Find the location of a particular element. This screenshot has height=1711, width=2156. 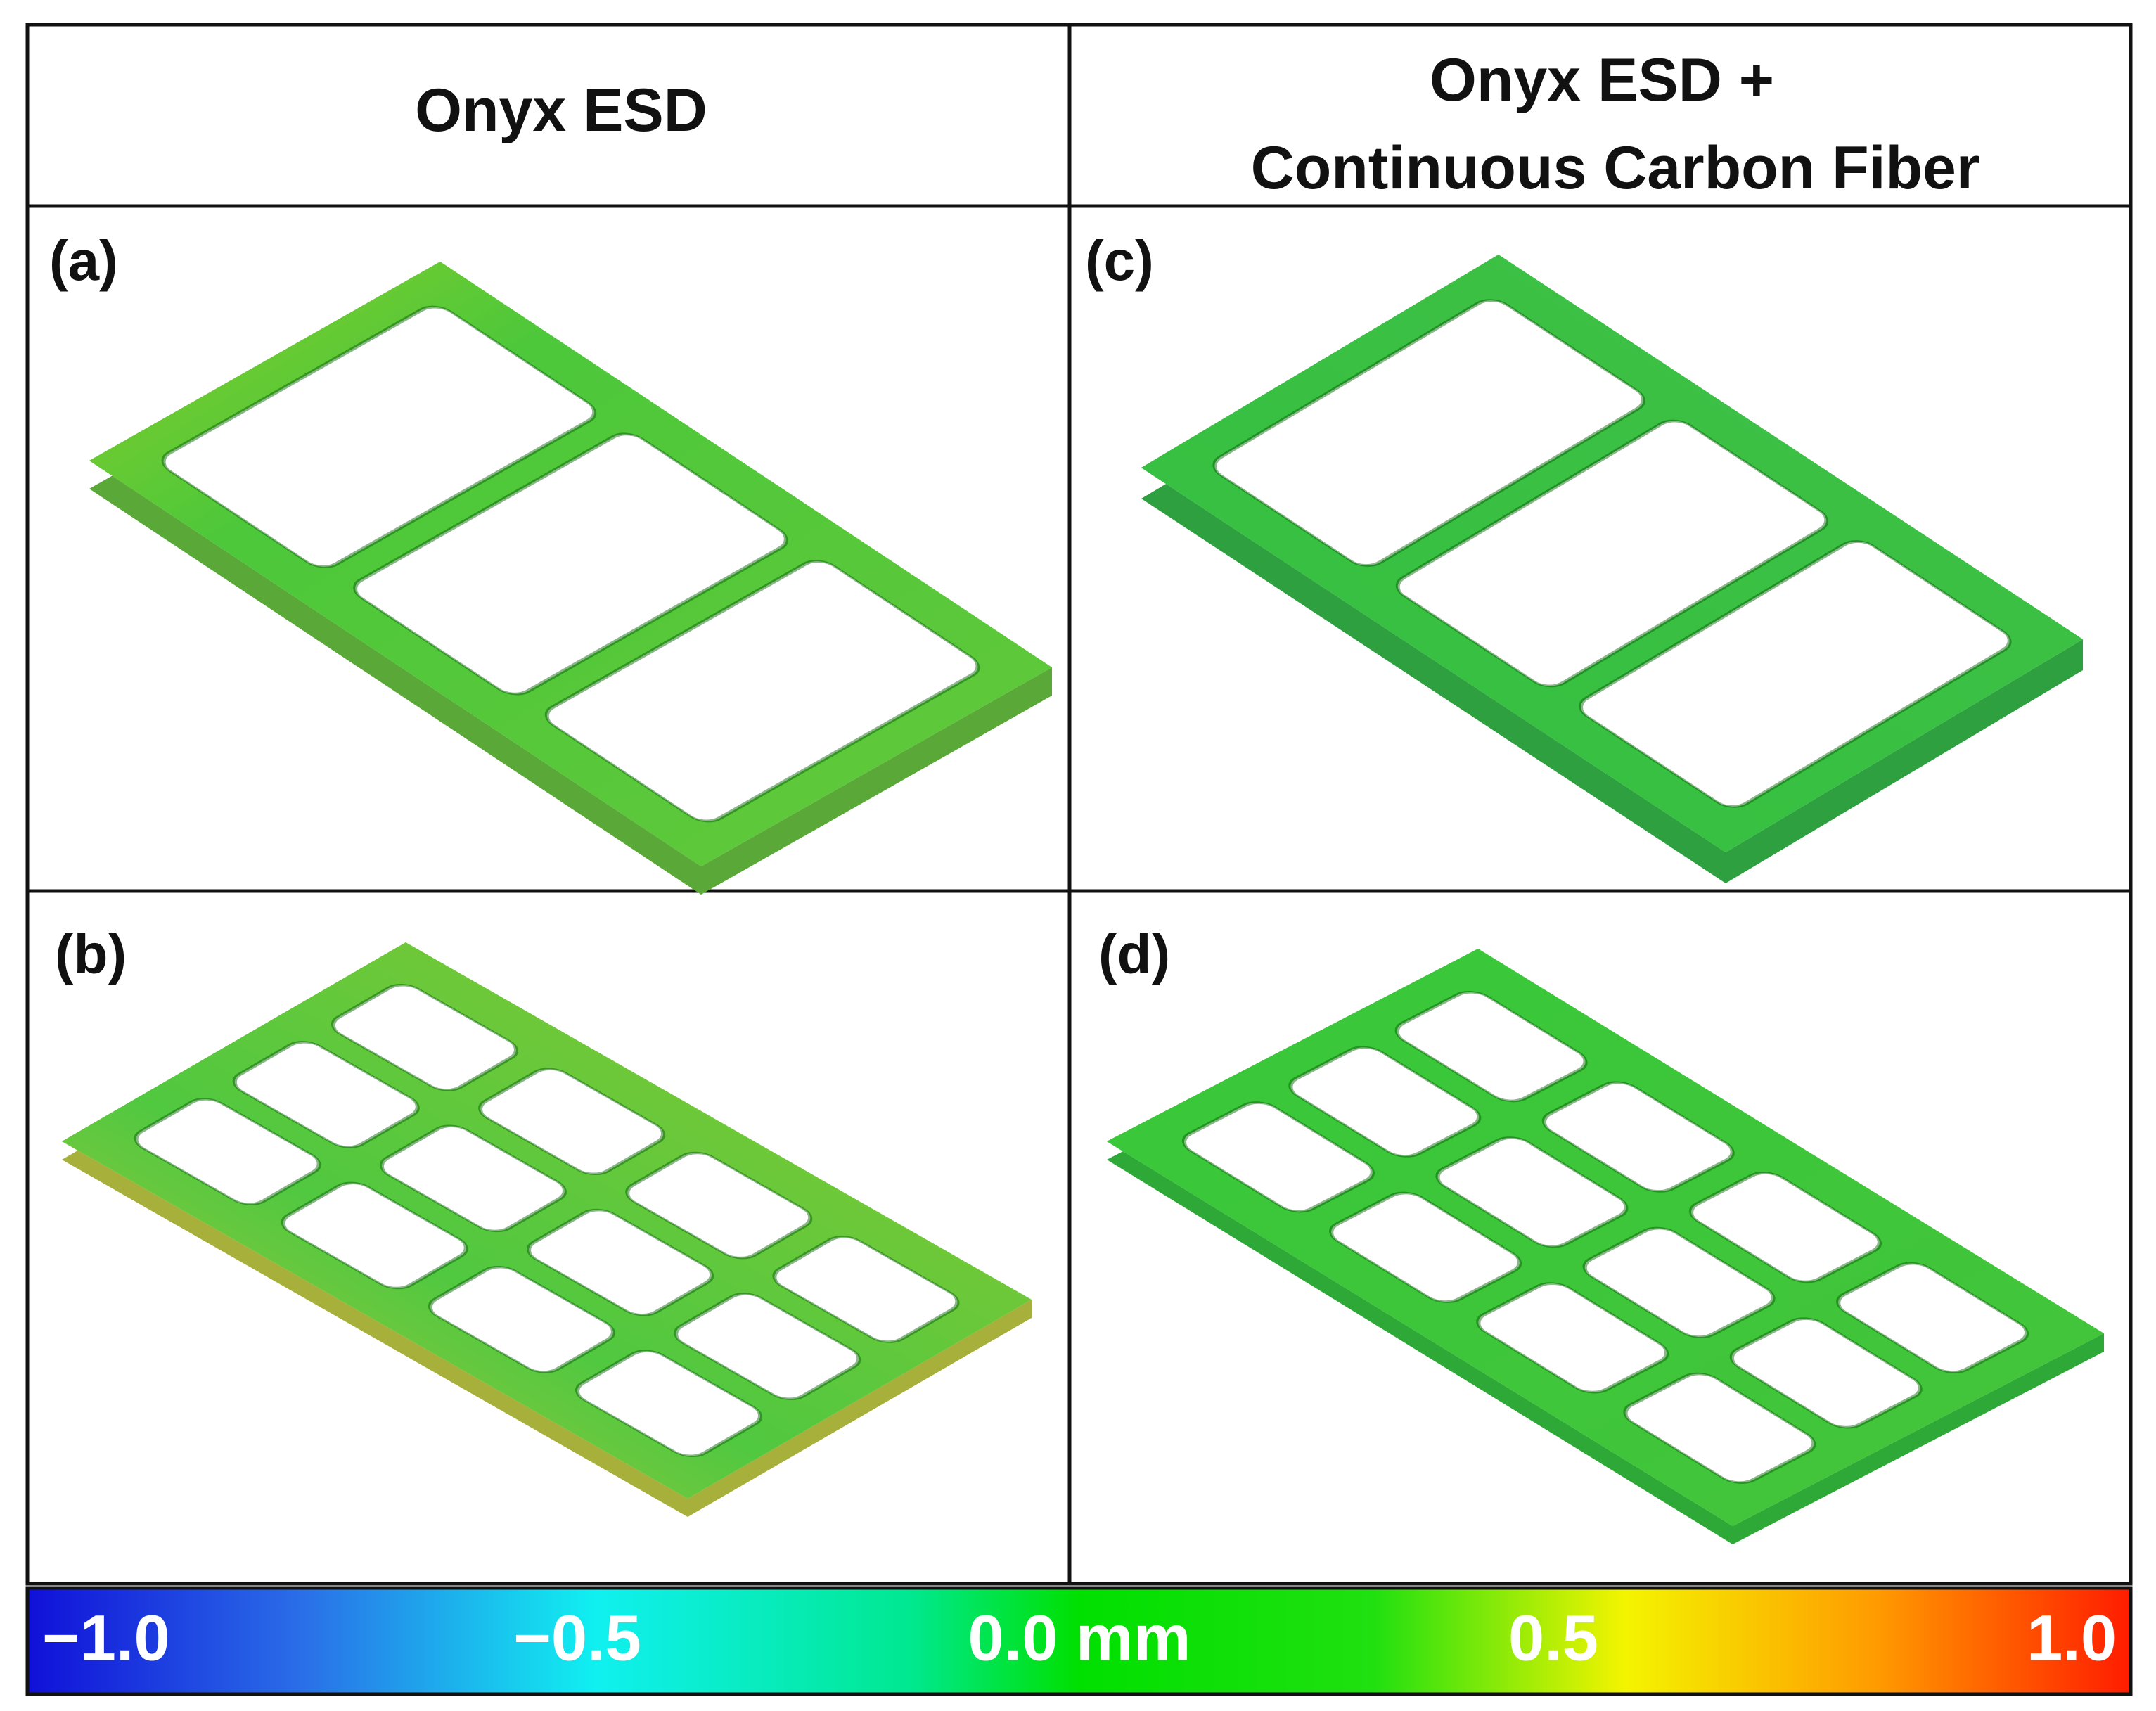

colorbar-label: 0.5 is located at coordinates (1553, 1638).